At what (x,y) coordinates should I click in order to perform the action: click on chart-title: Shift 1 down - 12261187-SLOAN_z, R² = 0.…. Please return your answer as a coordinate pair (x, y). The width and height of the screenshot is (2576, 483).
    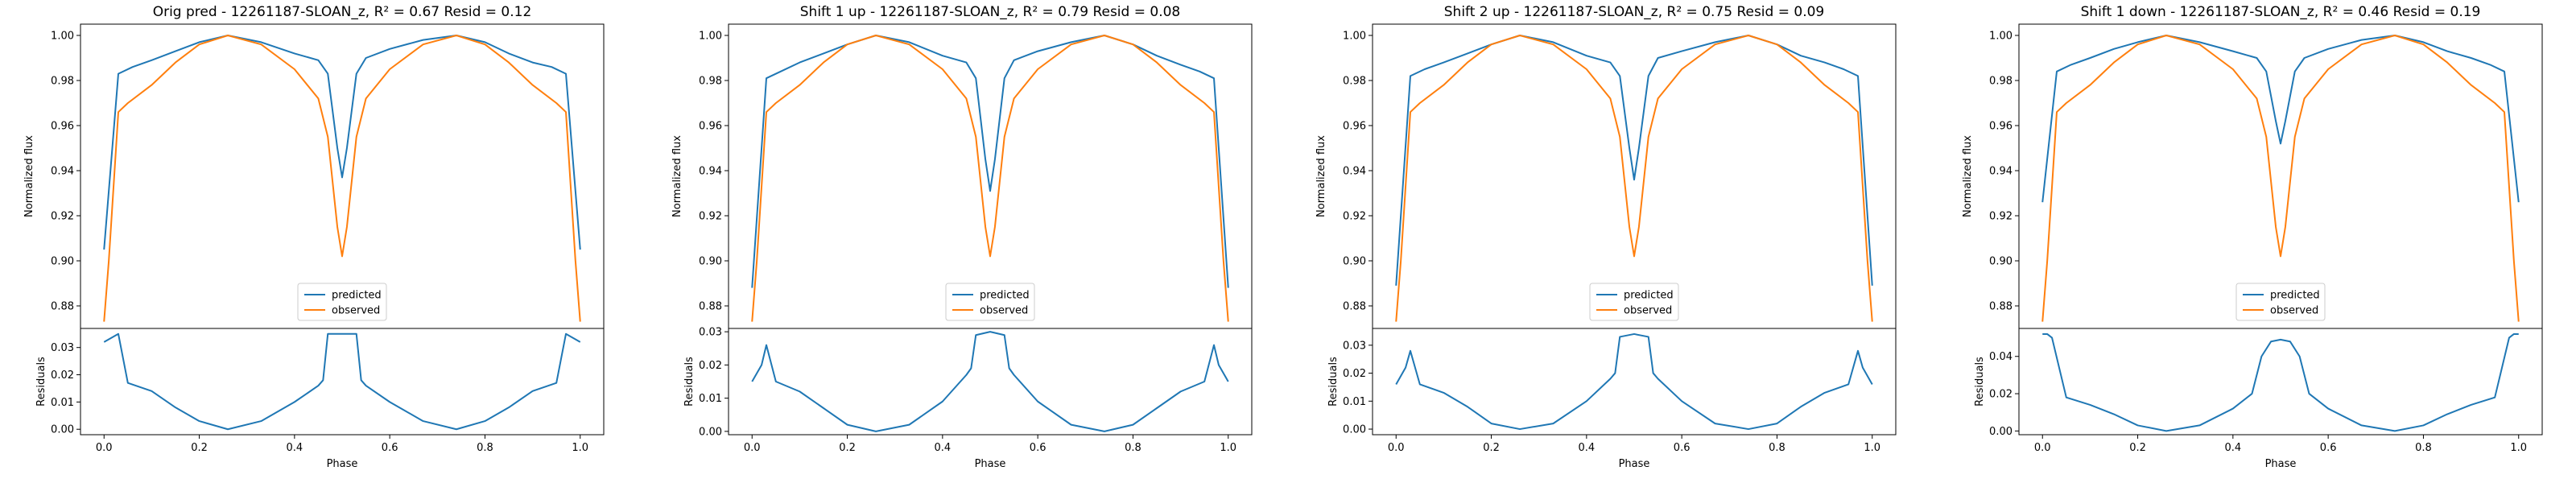
    Looking at the image, I should click on (2281, 12).